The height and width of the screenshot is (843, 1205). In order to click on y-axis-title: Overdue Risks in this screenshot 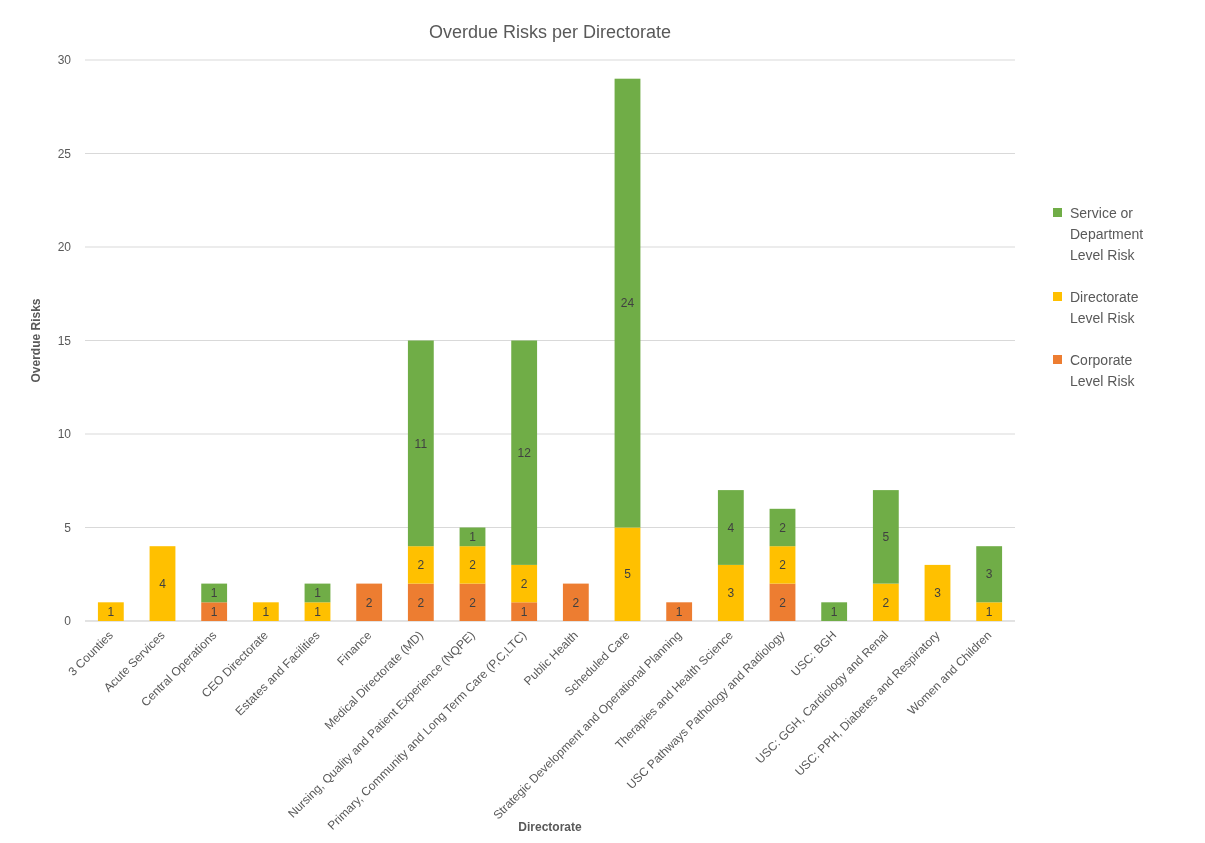, I will do `click(36, 340)`.